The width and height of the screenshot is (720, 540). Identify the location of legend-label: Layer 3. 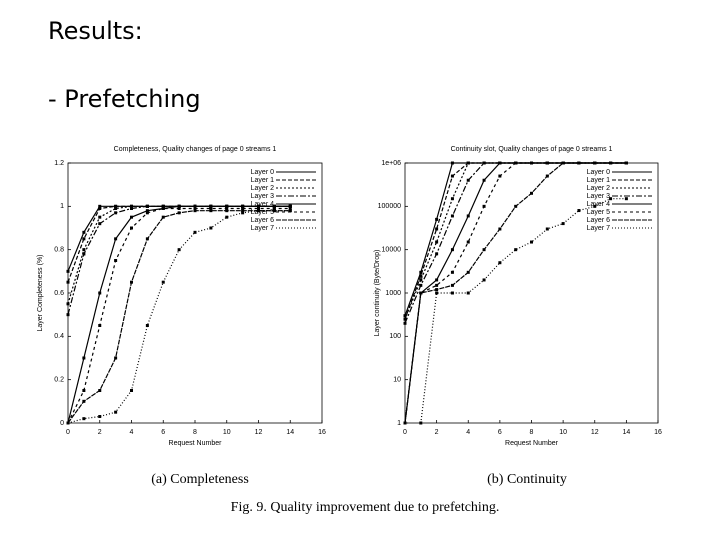
(598, 196).